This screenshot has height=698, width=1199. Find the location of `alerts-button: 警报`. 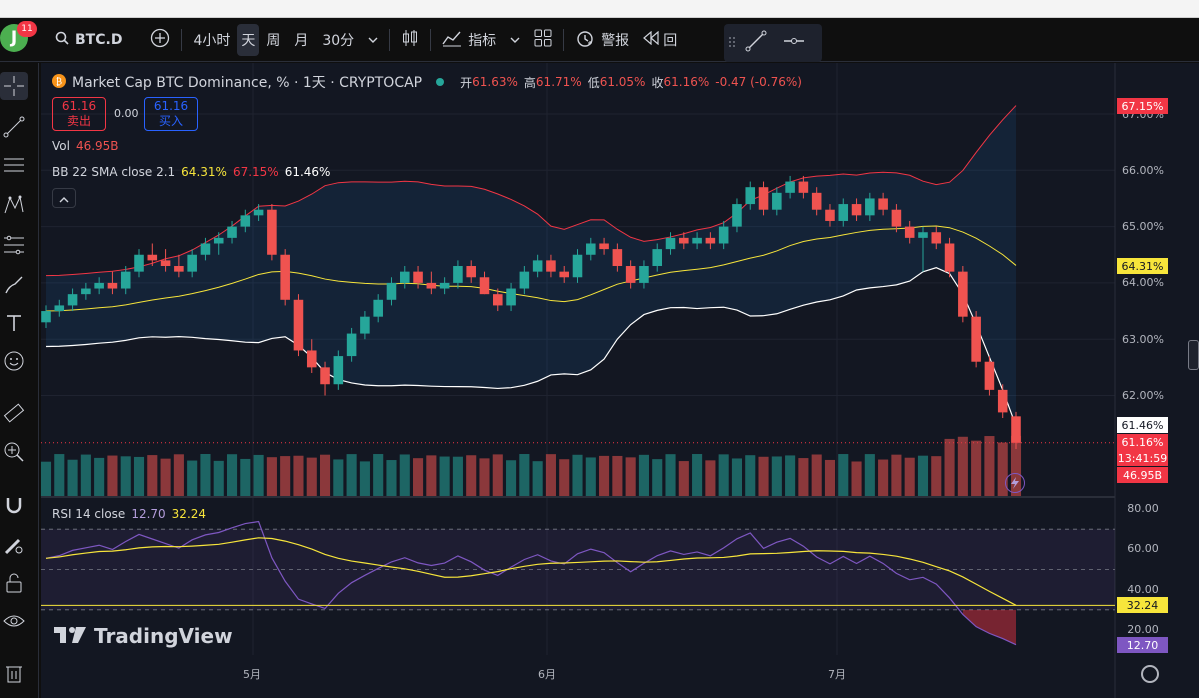

alerts-button: 警报 is located at coordinates (602, 40).